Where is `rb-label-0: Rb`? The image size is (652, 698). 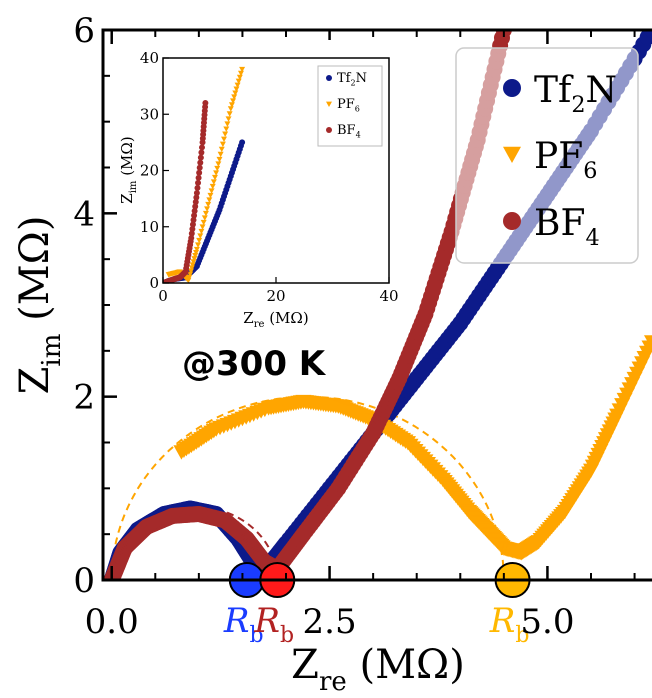 rb-label-0: Rb is located at coordinates (243, 624).